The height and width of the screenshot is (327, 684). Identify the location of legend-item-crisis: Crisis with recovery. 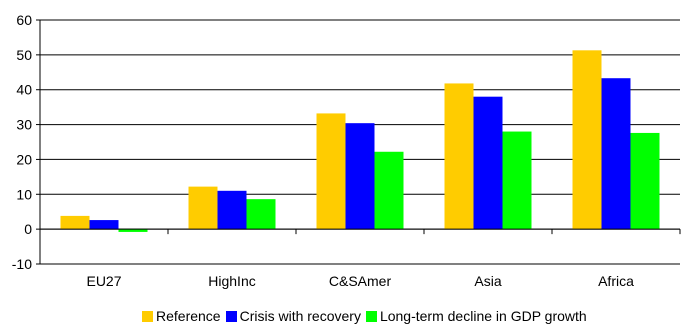
(293, 316).